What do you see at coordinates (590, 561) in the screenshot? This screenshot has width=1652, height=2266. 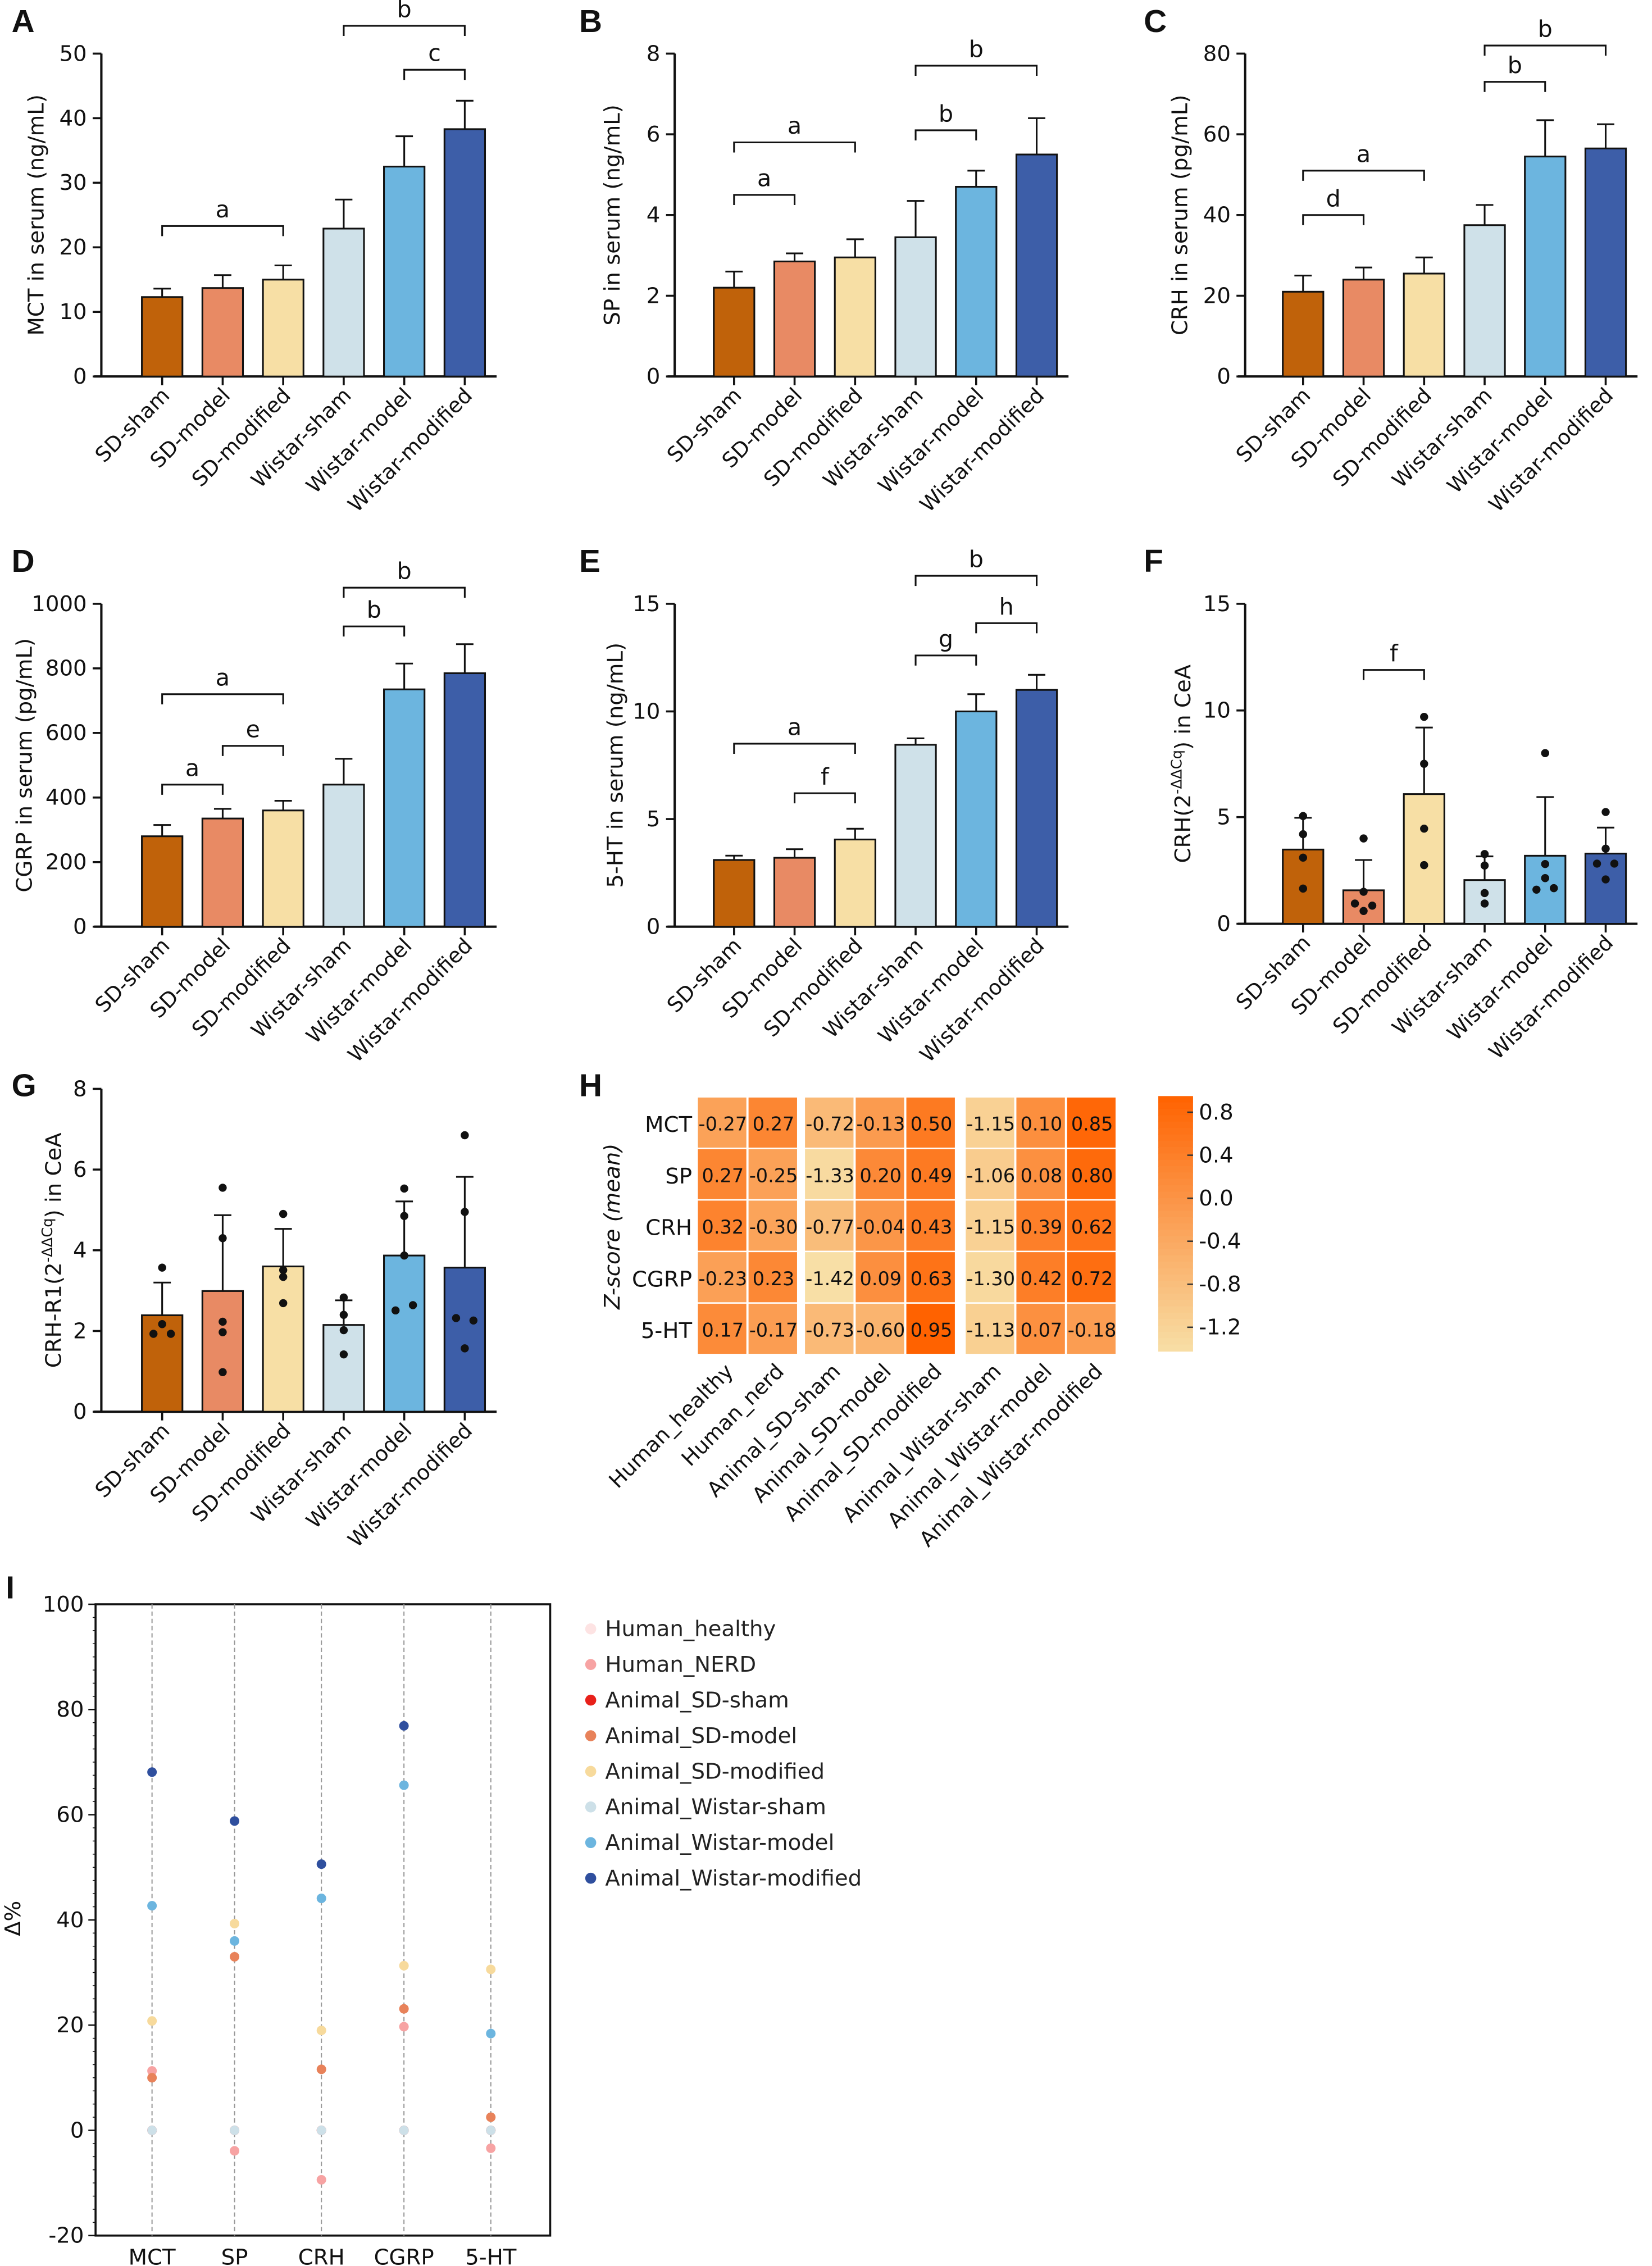 I see `panel-label: E` at bounding box center [590, 561].